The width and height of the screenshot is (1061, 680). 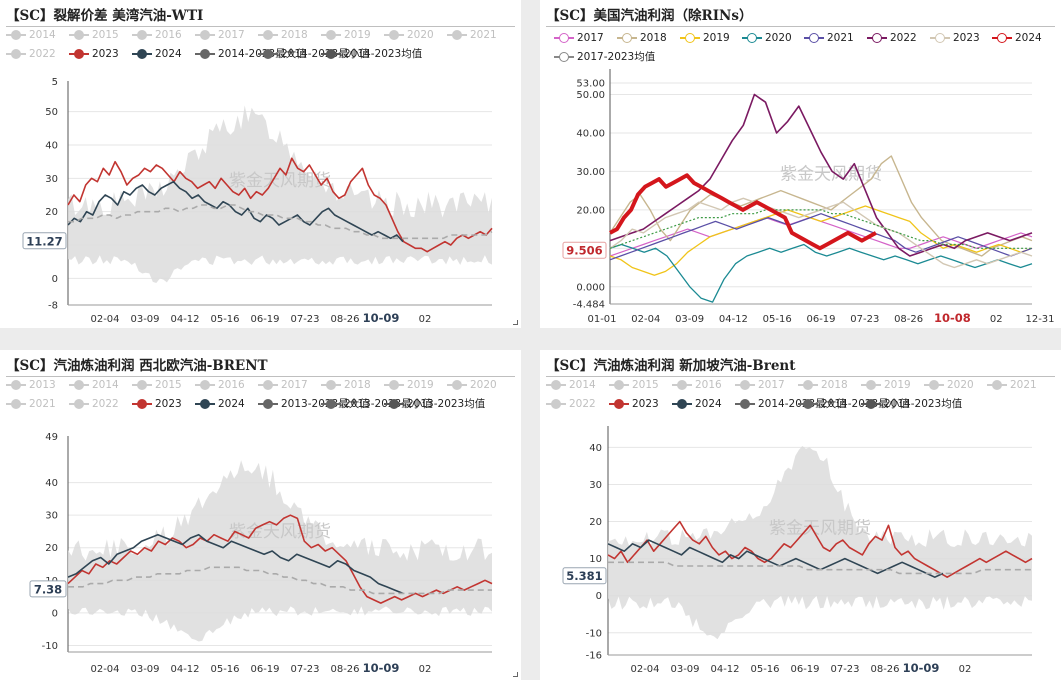 I want to click on legend-item-2017-2023: 2017-2023均值, so click(x=604, y=57).